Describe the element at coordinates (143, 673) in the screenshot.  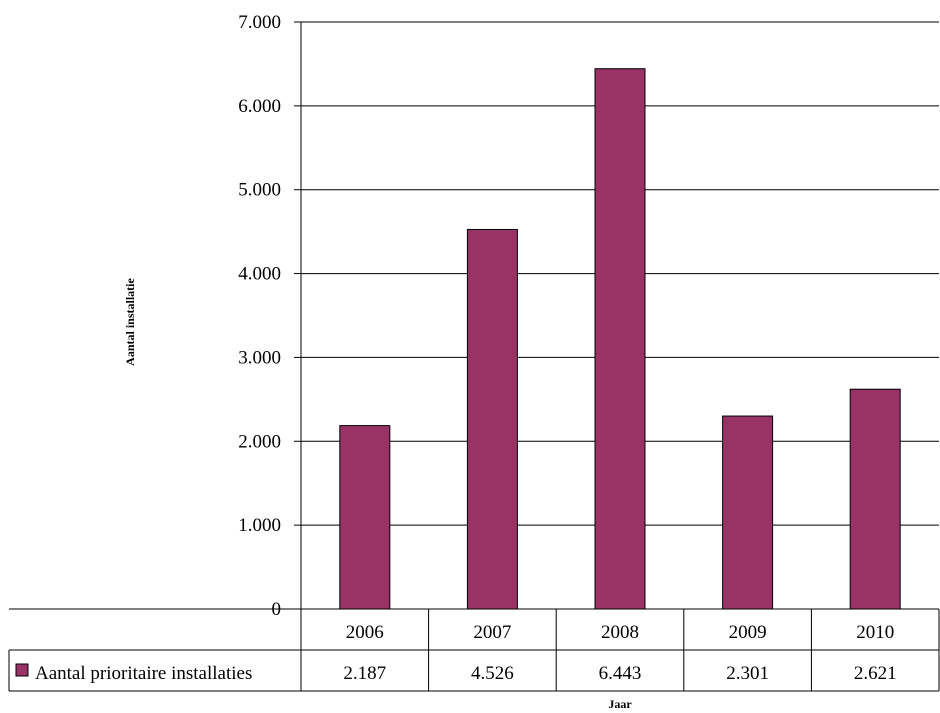
I see `legend-label: Aantal prioritaire installaties` at that location.